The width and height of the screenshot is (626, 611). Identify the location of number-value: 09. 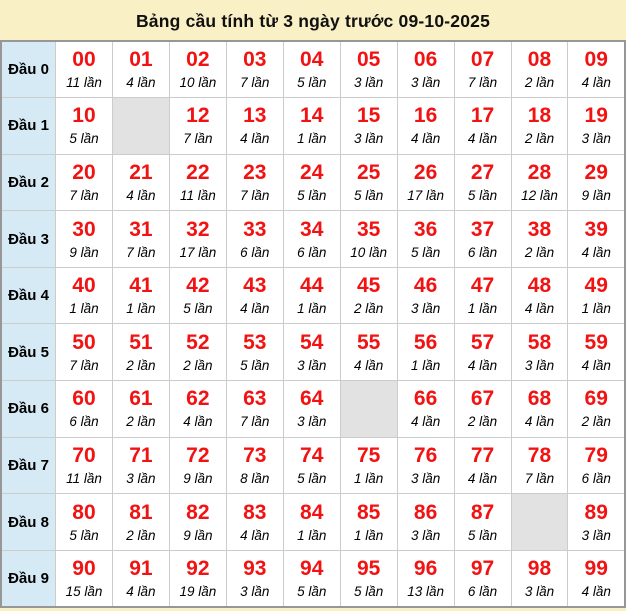
(596, 60).